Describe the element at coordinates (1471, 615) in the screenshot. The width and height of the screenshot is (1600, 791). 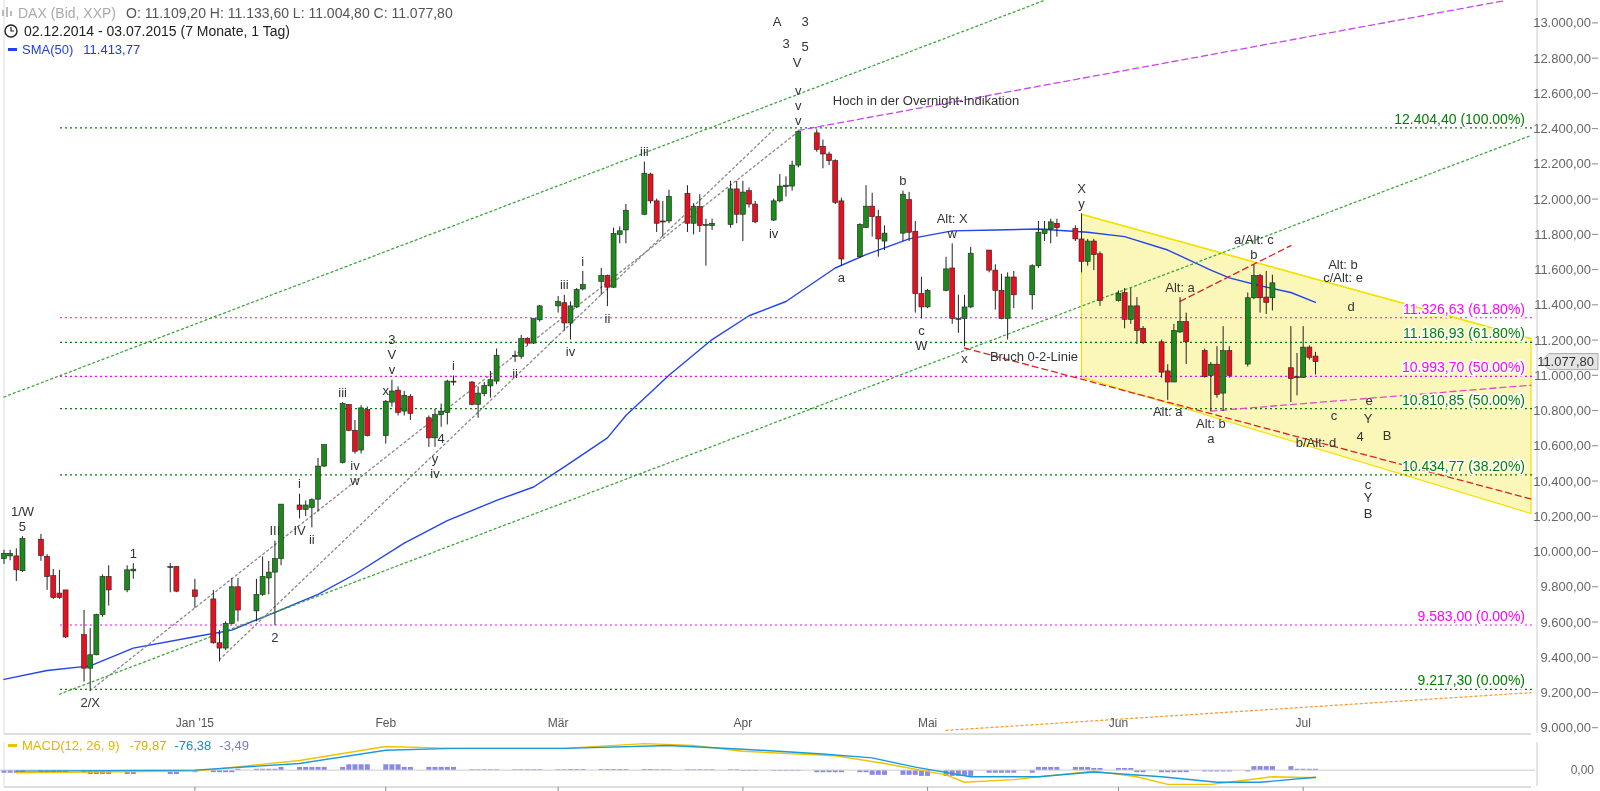
I see `ref-line-label: 9.583,00 (0.00%)` at that location.